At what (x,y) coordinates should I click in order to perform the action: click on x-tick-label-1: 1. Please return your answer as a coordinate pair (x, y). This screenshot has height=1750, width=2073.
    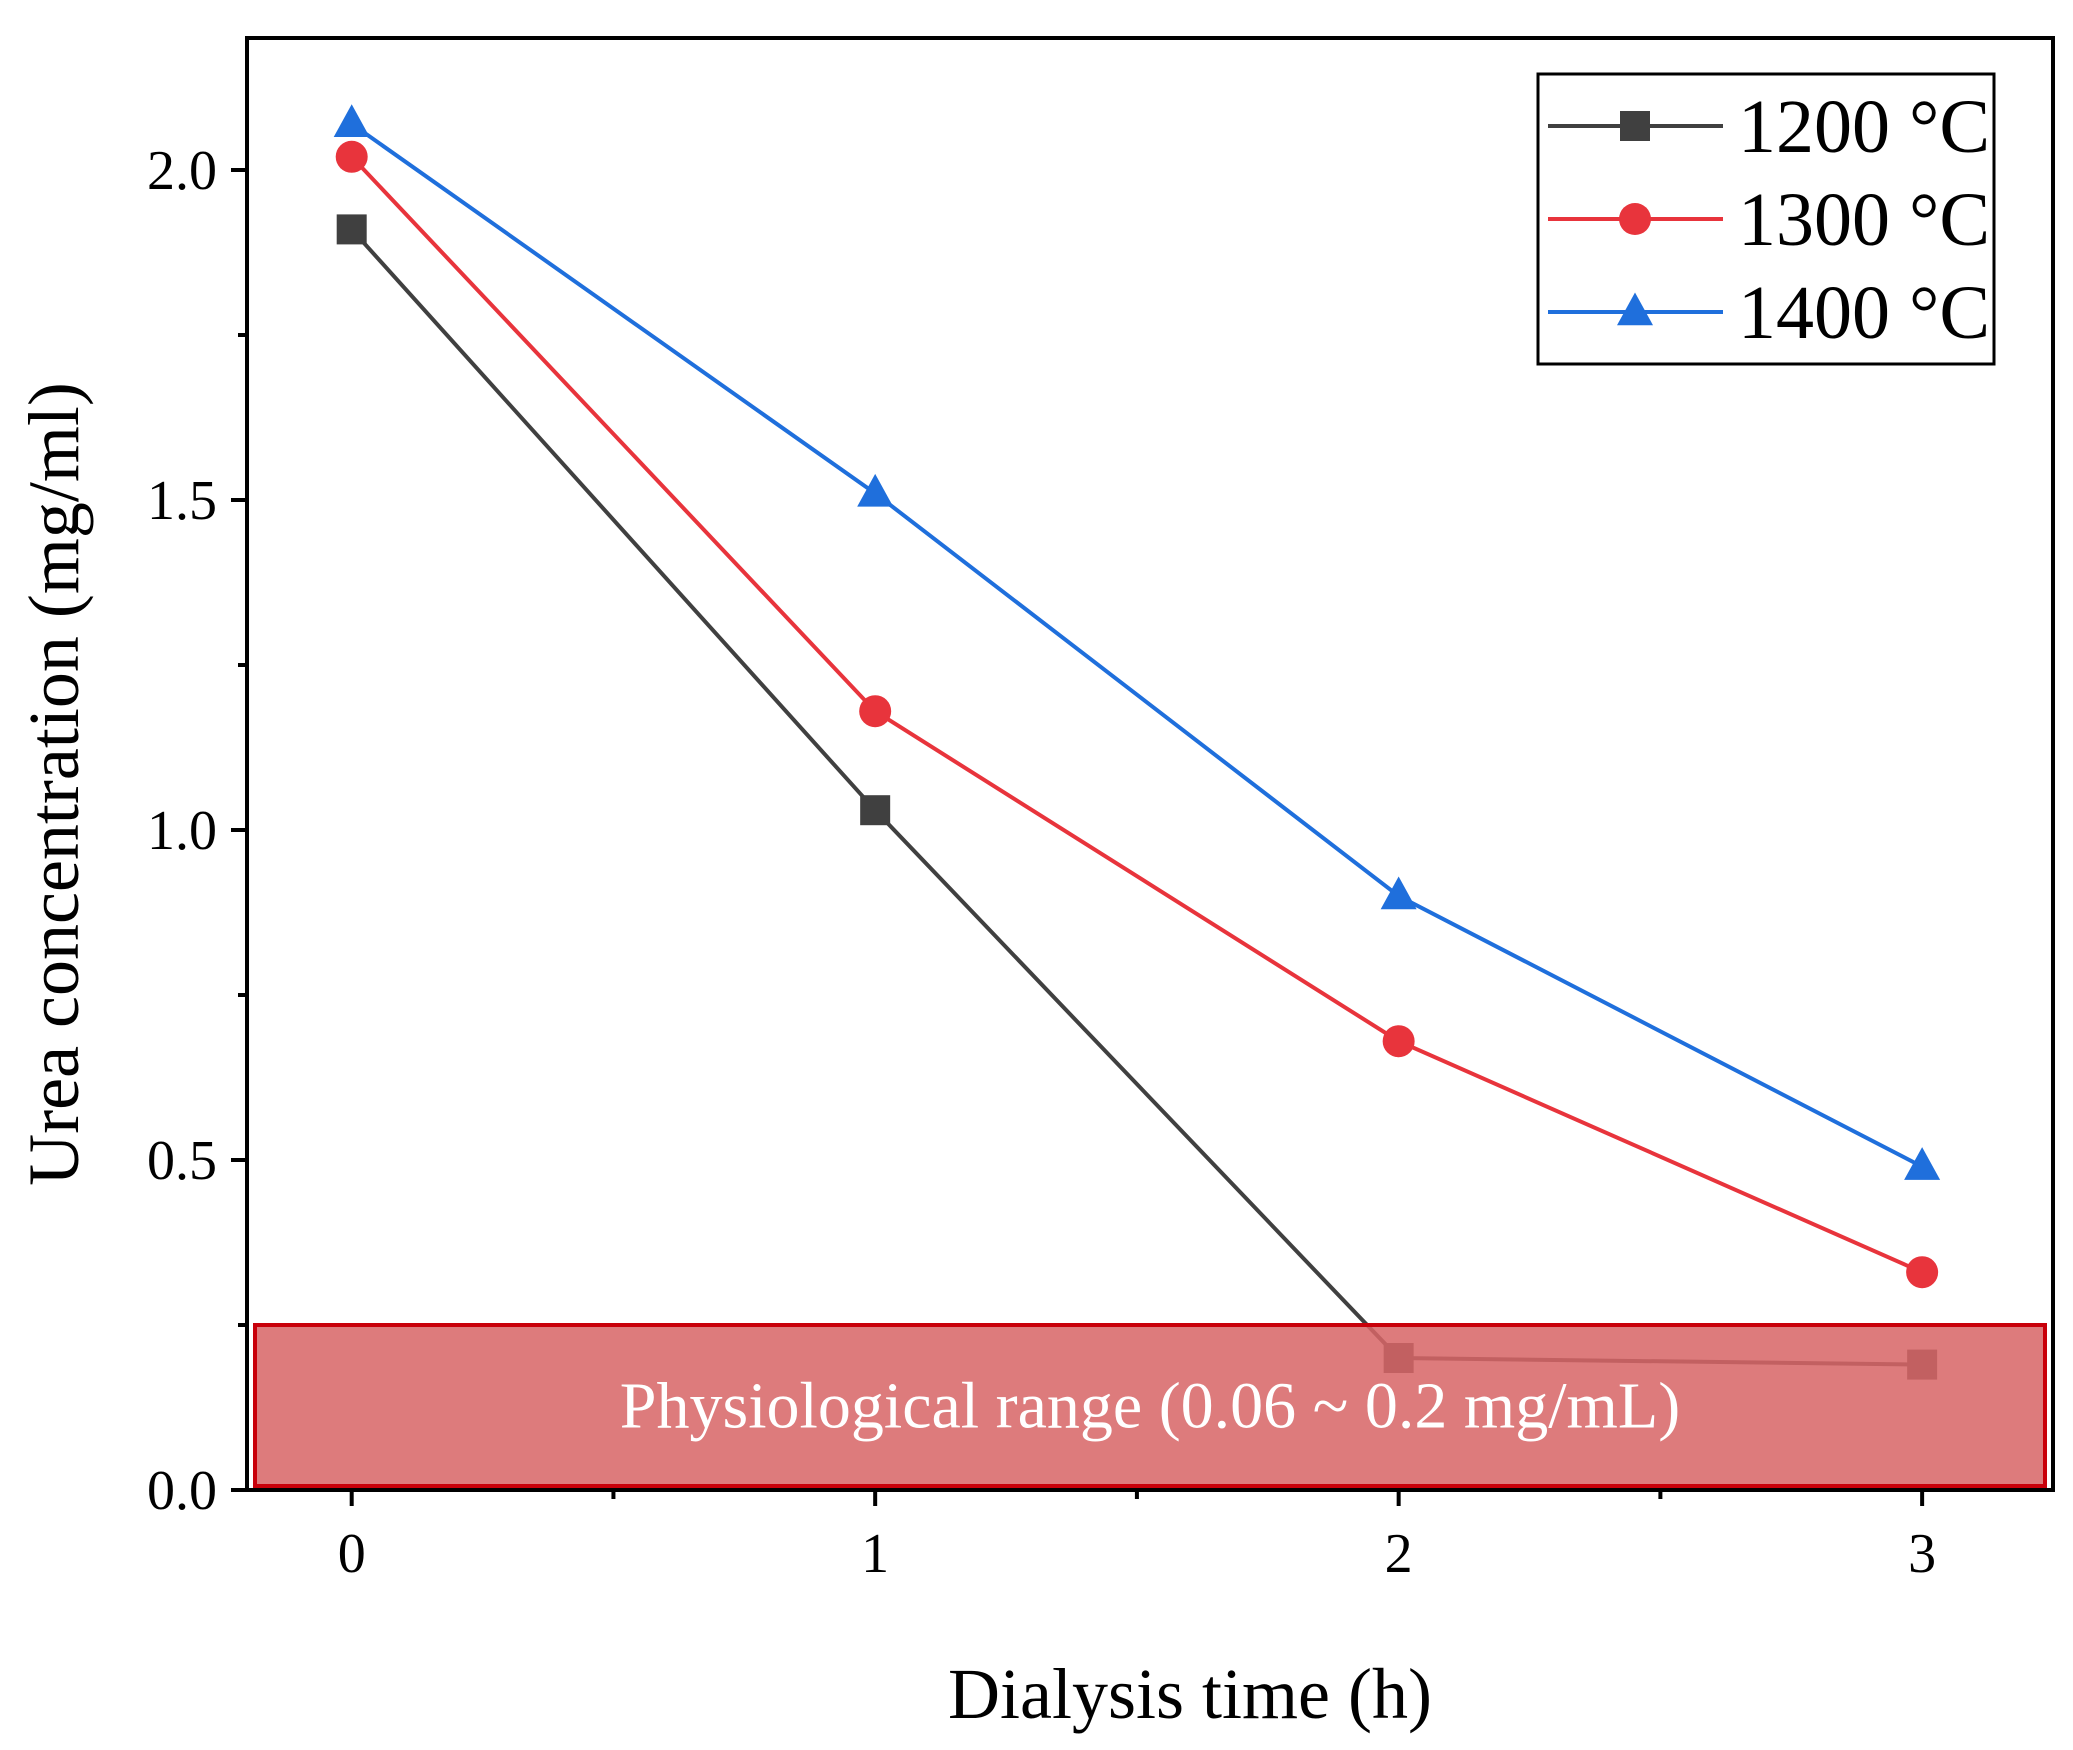
    Looking at the image, I should click on (875, 1554).